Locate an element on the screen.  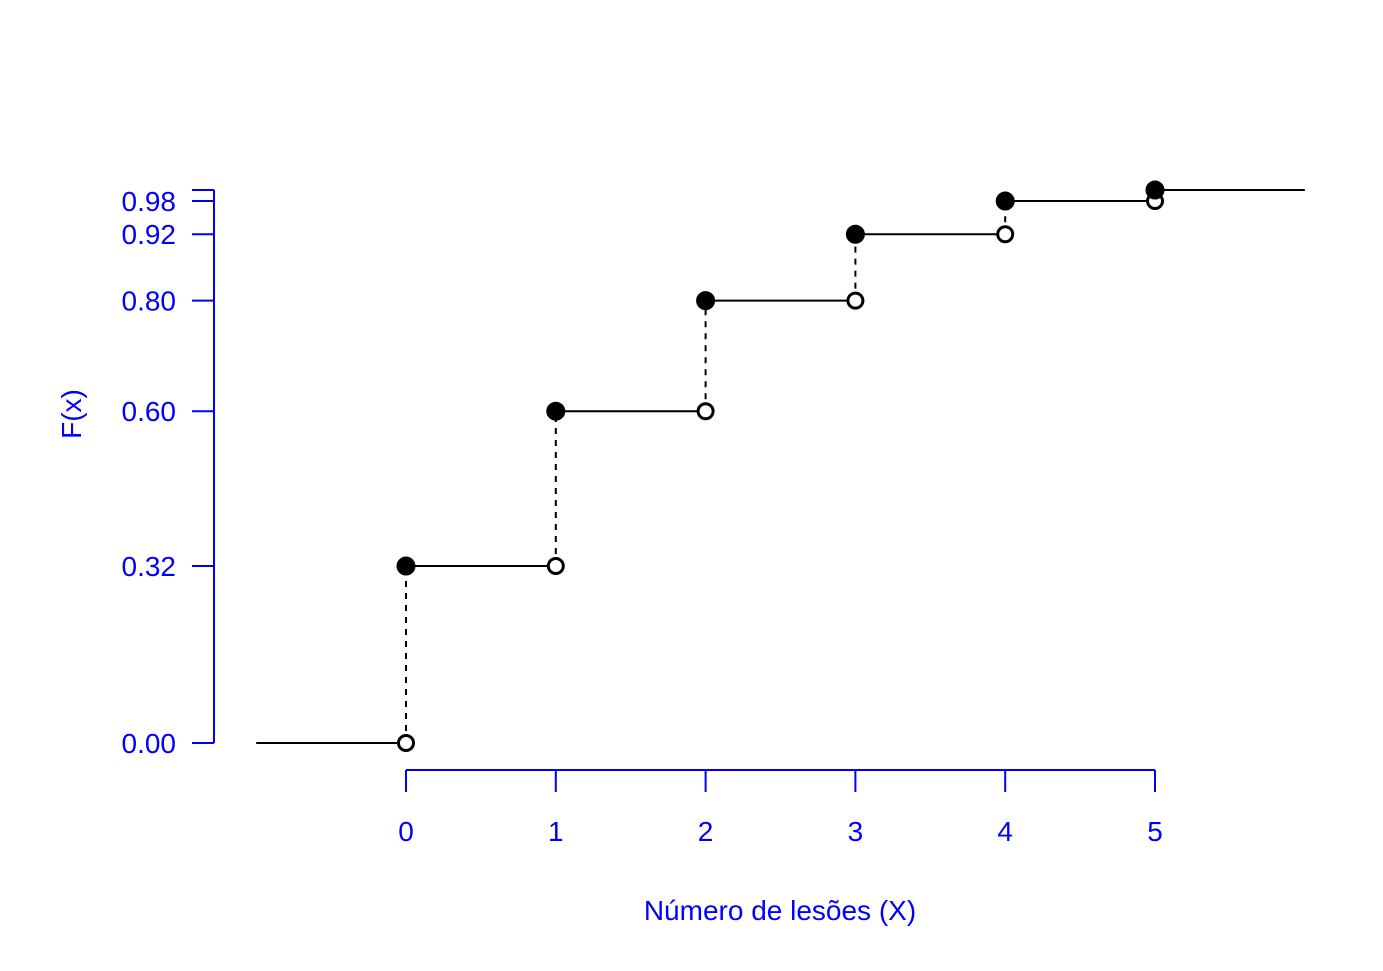
y-tick-label: 0.98 is located at coordinates (149, 201).